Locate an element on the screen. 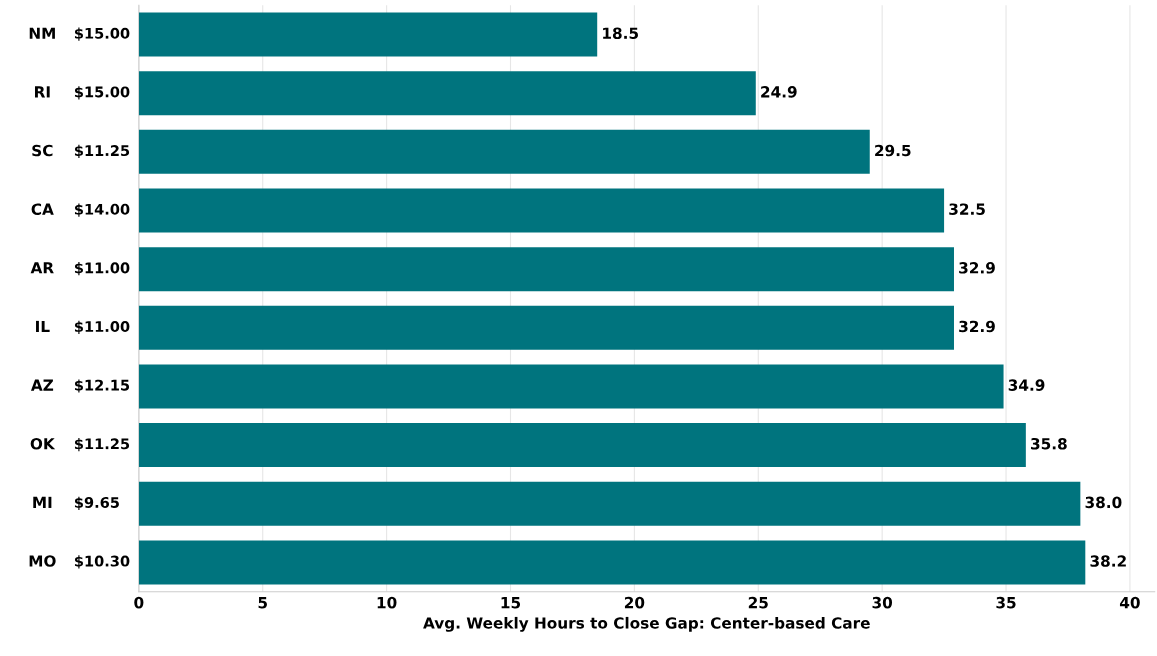 The height and width of the screenshot is (656, 1157). data-label: 24.9 is located at coordinates (779, 92).